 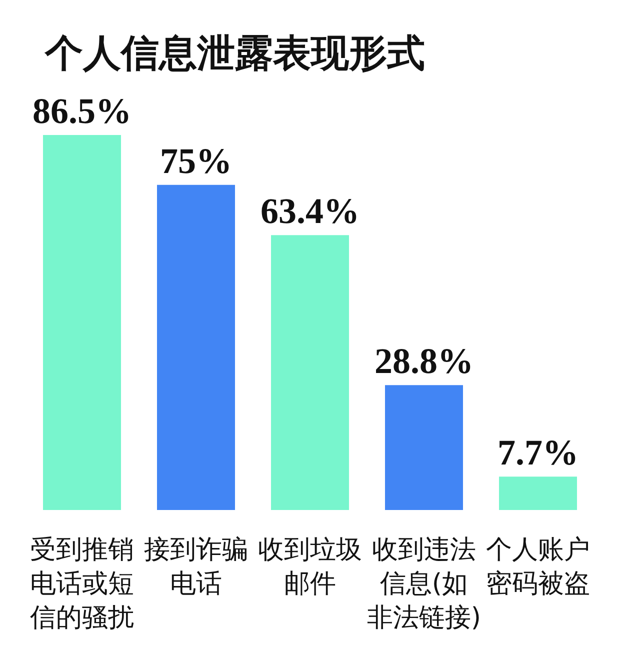 I want to click on data-label: 7.7%, so click(x=538, y=452).